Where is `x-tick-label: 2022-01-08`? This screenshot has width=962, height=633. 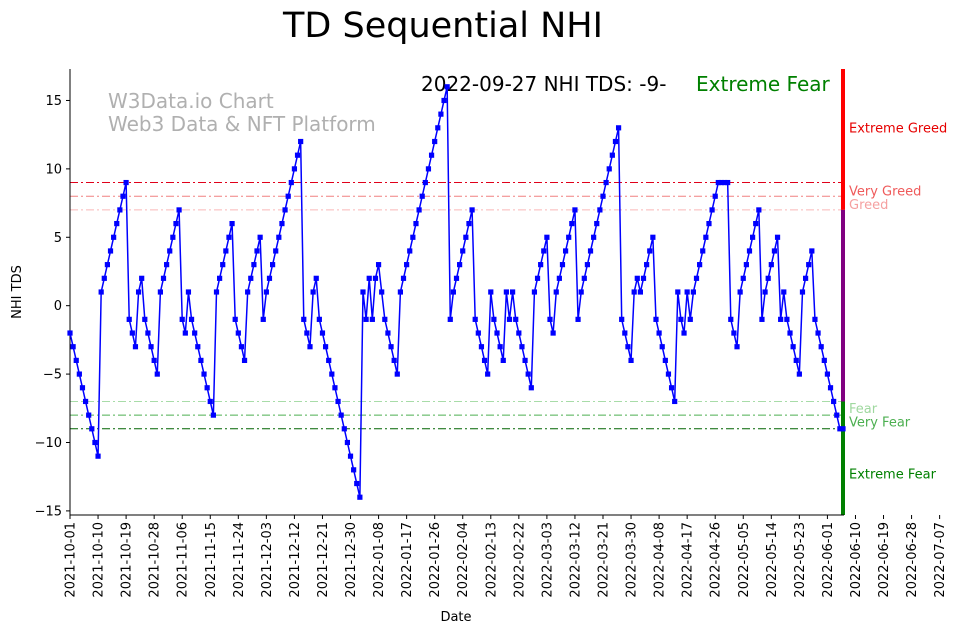
x-tick-label: 2022-01-08 is located at coordinates (379, 560).